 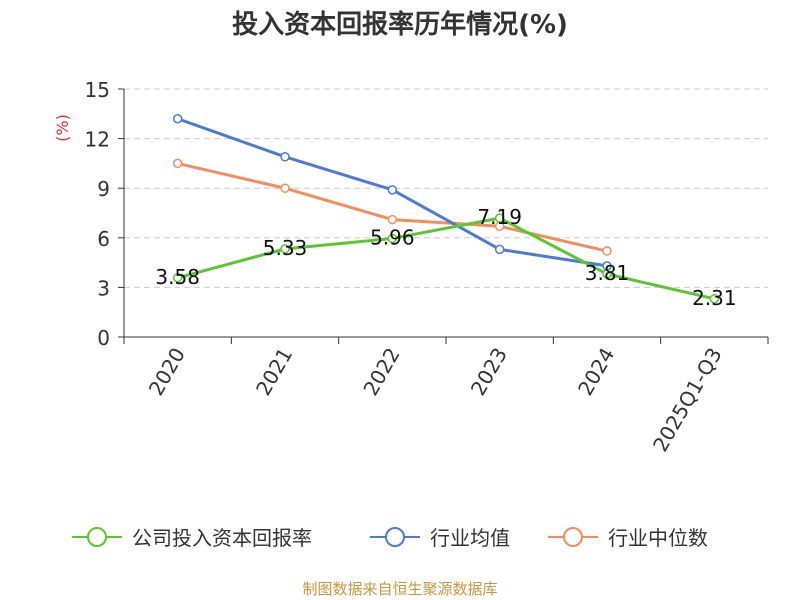 I want to click on legend: 公司投入资本回报率 行业均值 行业中位数, so click(x=390, y=538).